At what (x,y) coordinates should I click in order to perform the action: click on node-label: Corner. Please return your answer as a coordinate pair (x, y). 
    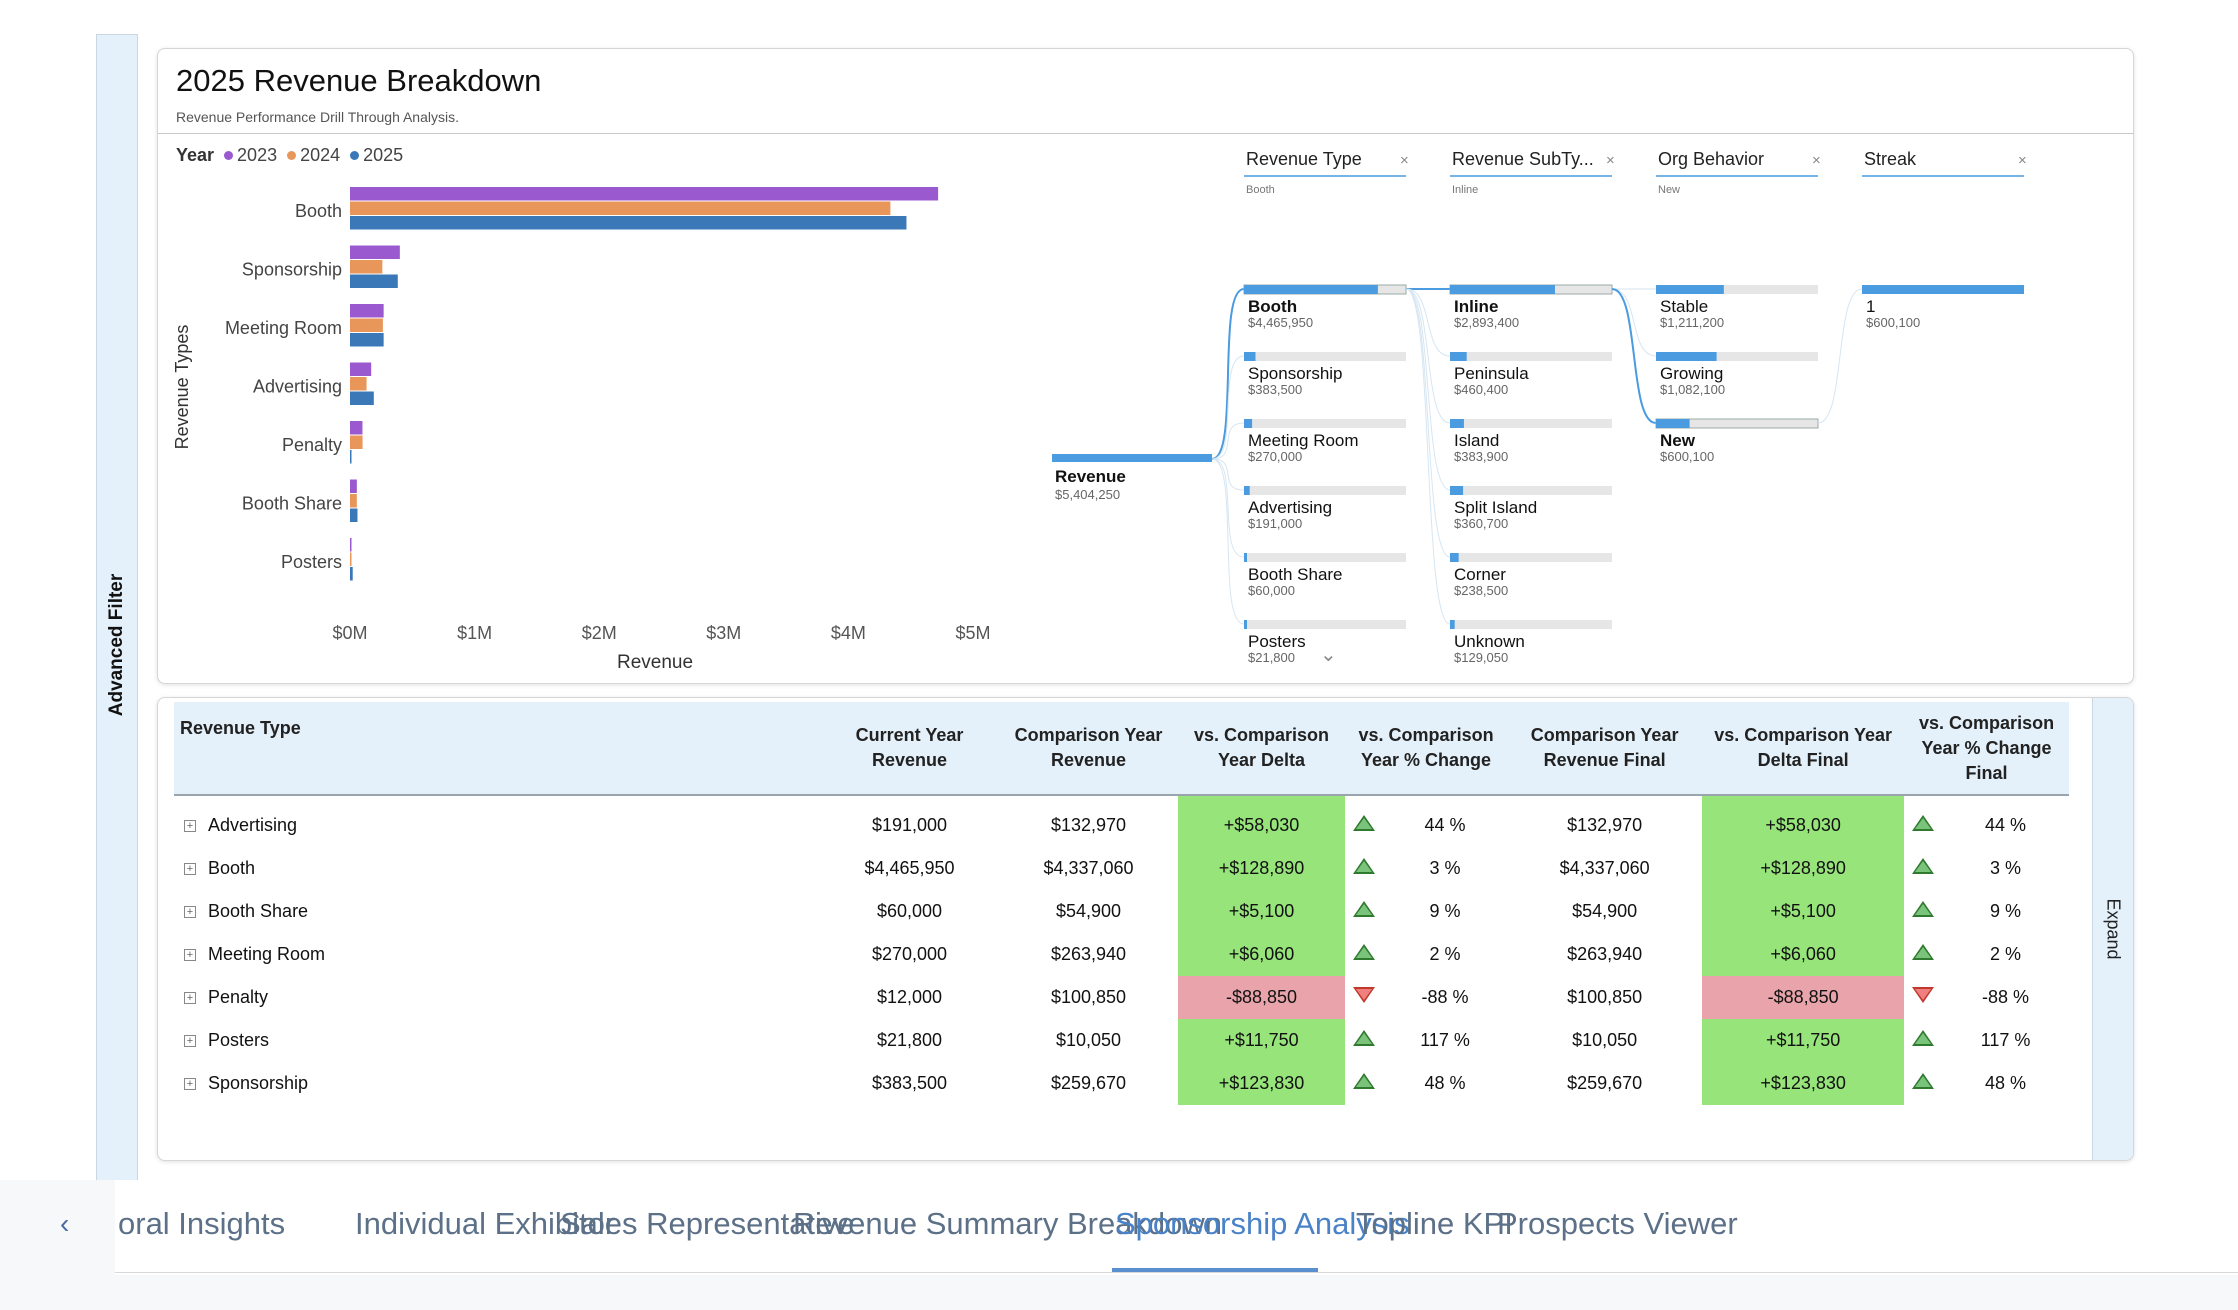
    Looking at the image, I should click on (1480, 574).